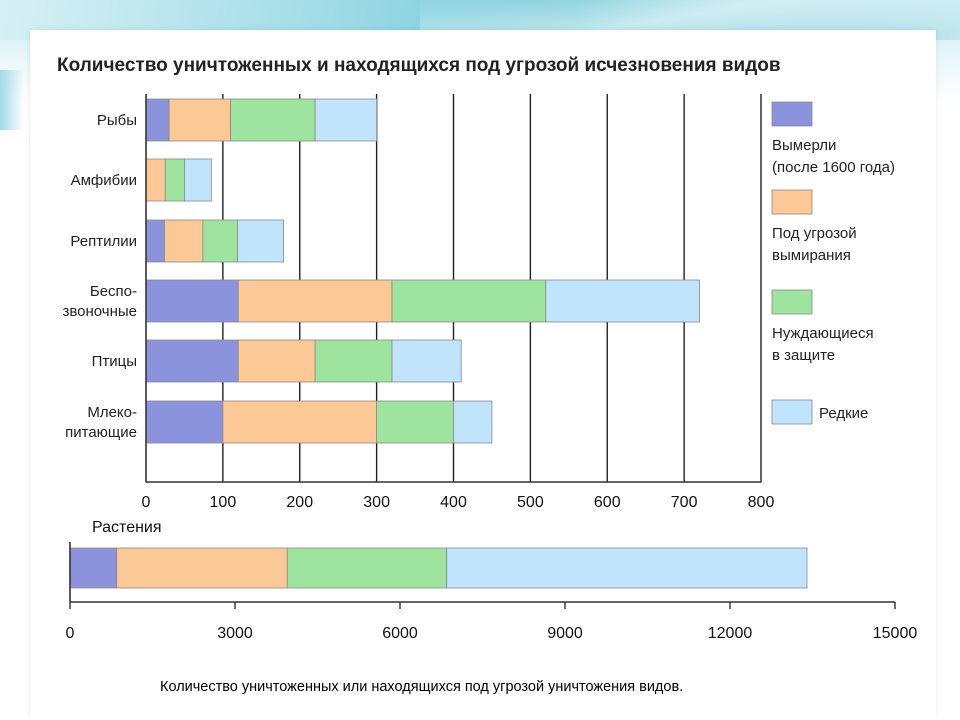 The image size is (960, 720). What do you see at coordinates (469, 301) in the screenshot?
I see `bar-беспо-звоночные-нуждающиеся-в-защите` at bounding box center [469, 301].